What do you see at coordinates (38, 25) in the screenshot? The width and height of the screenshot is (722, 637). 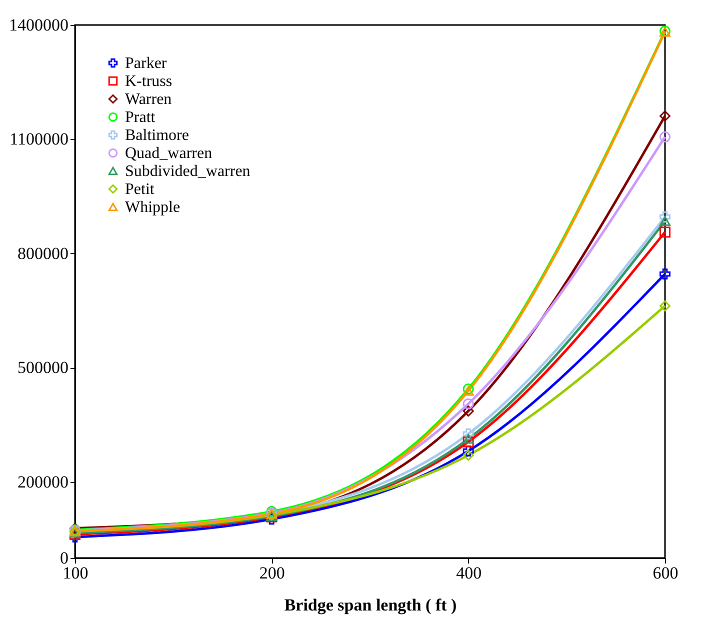 I see `y-tick-label: 1400000` at bounding box center [38, 25].